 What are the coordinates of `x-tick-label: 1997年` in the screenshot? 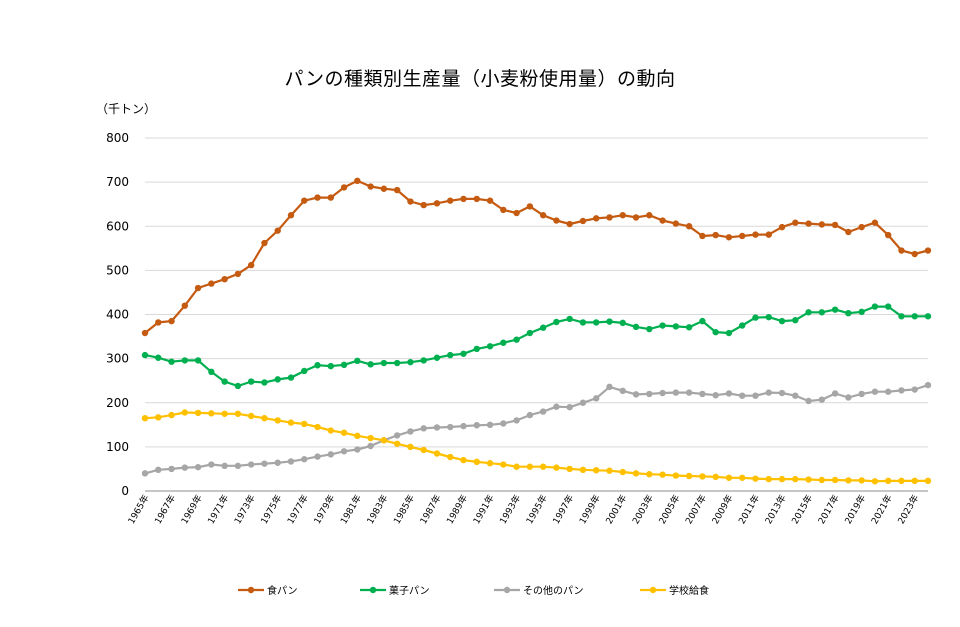 It's located at (563, 510).